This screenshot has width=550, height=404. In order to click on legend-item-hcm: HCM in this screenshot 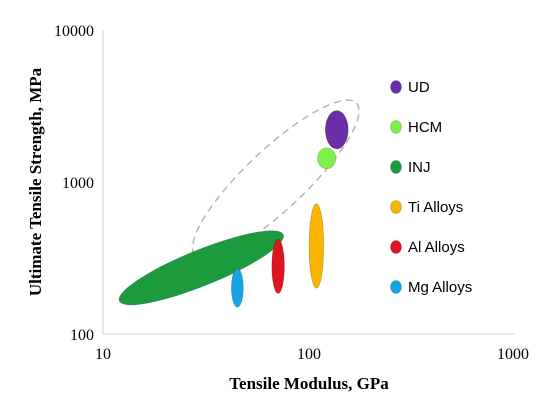, I will do `click(416, 127)`.